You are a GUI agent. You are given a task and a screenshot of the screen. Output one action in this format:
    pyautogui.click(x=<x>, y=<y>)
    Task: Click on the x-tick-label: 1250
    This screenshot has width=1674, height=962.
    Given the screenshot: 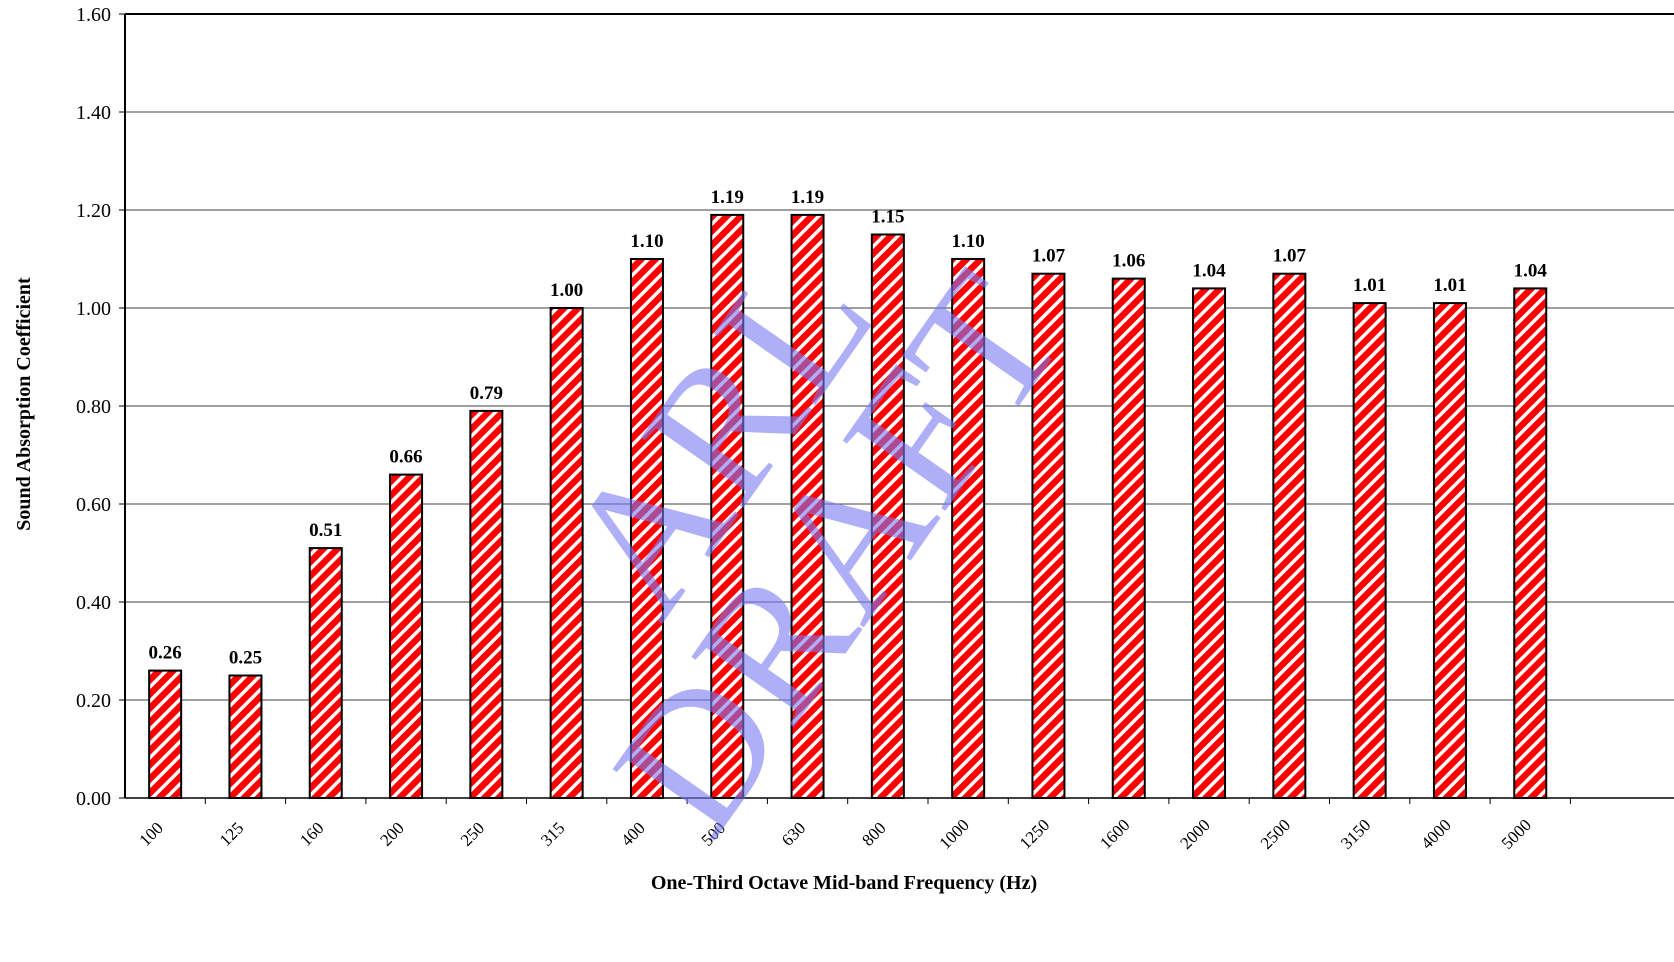 What is the action you would take?
    pyautogui.click(x=1034, y=833)
    